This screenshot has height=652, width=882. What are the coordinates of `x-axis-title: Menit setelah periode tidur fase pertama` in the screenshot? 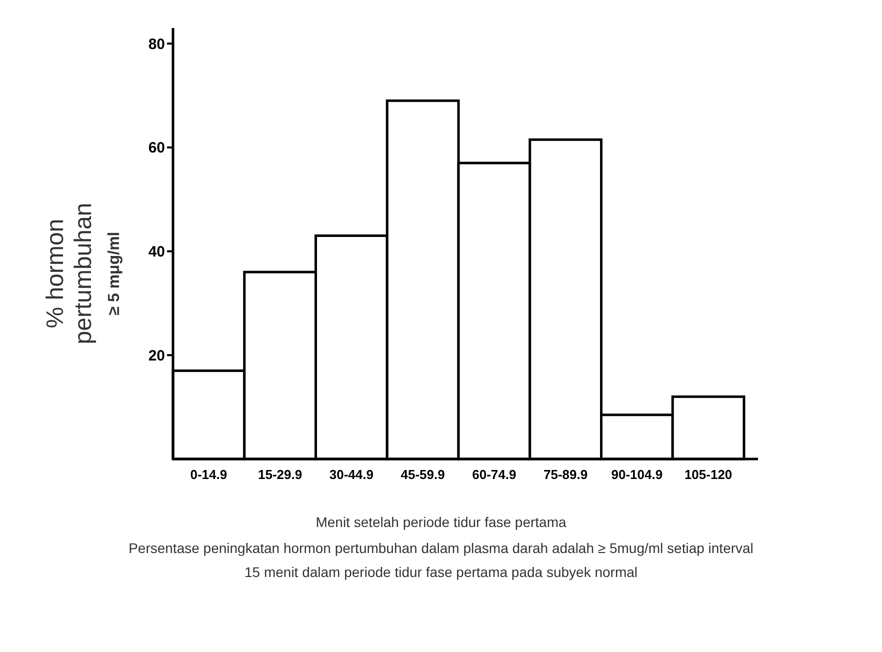 It's located at (441, 522).